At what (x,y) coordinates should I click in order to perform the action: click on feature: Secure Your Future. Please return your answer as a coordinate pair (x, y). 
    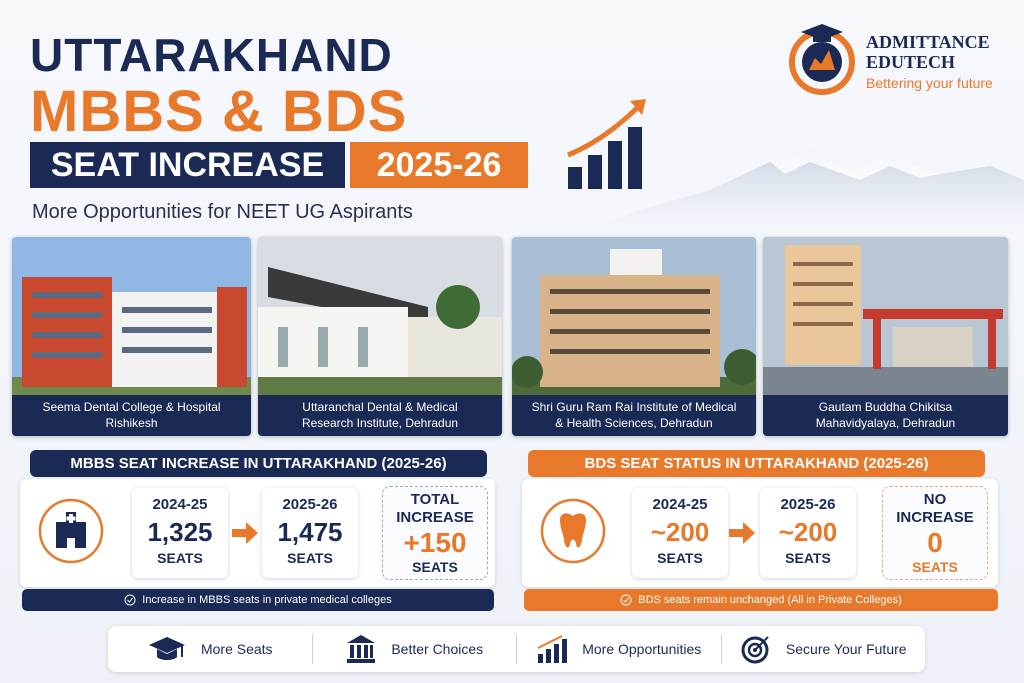
    Looking at the image, I should click on (824, 649).